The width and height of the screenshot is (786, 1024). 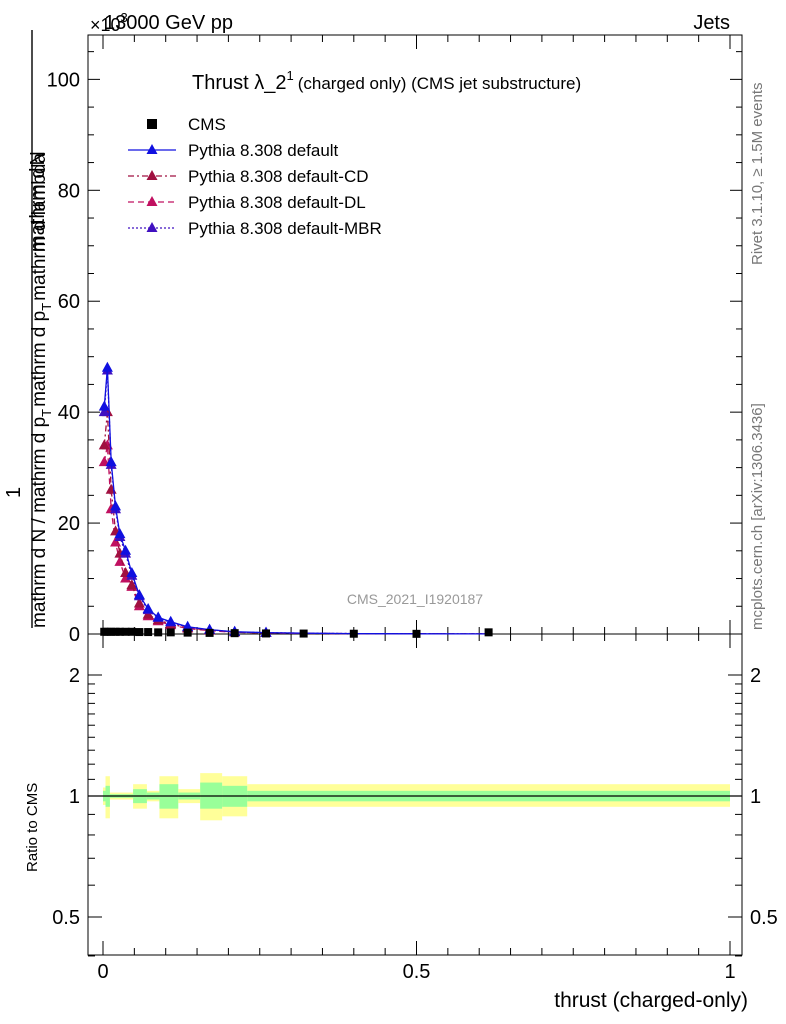 What do you see at coordinates (711, 23) in the screenshot?
I see `header-right: Jets` at bounding box center [711, 23].